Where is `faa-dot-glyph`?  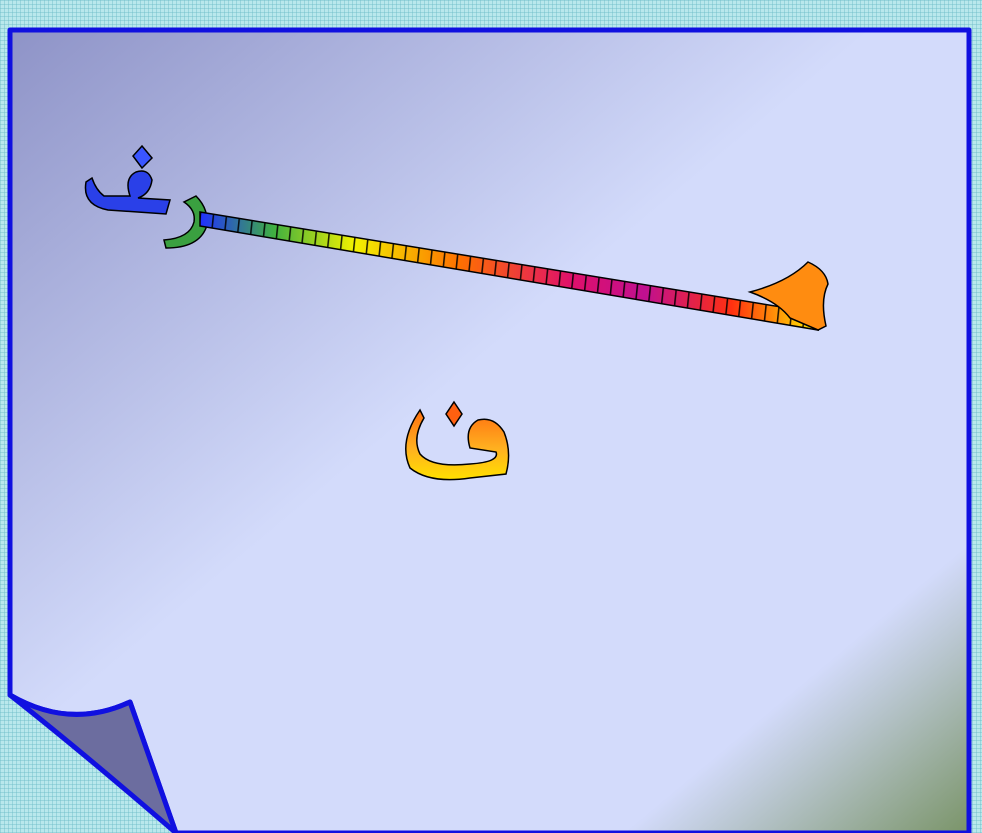
faa-dot-glyph is located at coordinates (143, 157).